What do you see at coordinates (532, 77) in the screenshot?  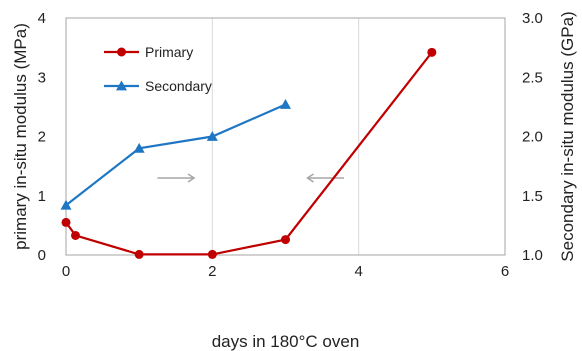 I see `right-tick-label: 2.5` at bounding box center [532, 77].